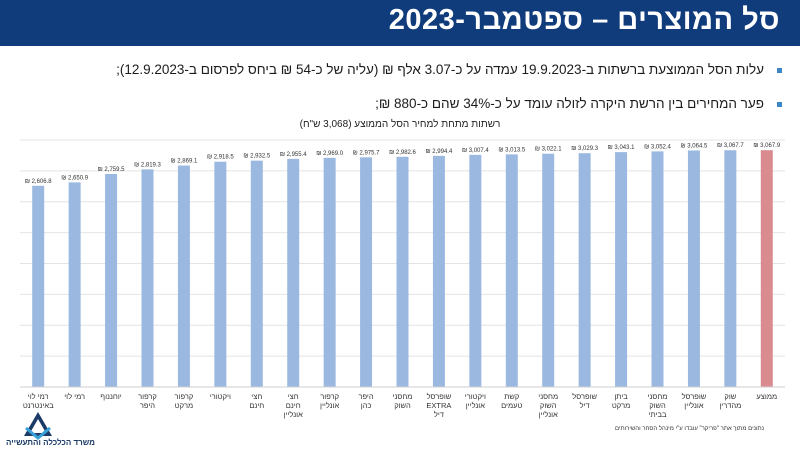  What do you see at coordinates (256, 401) in the screenshot?
I see `category-label: חצי חינם` at bounding box center [256, 401].